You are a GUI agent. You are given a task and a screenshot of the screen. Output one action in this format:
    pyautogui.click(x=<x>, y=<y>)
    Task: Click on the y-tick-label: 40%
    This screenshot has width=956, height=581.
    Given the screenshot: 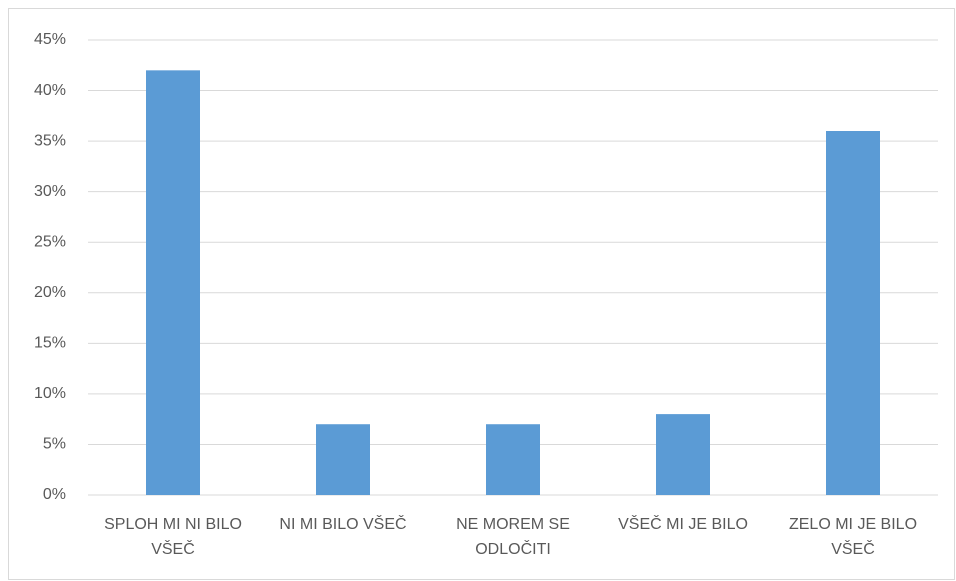 What is the action you would take?
    pyautogui.click(x=50, y=90)
    